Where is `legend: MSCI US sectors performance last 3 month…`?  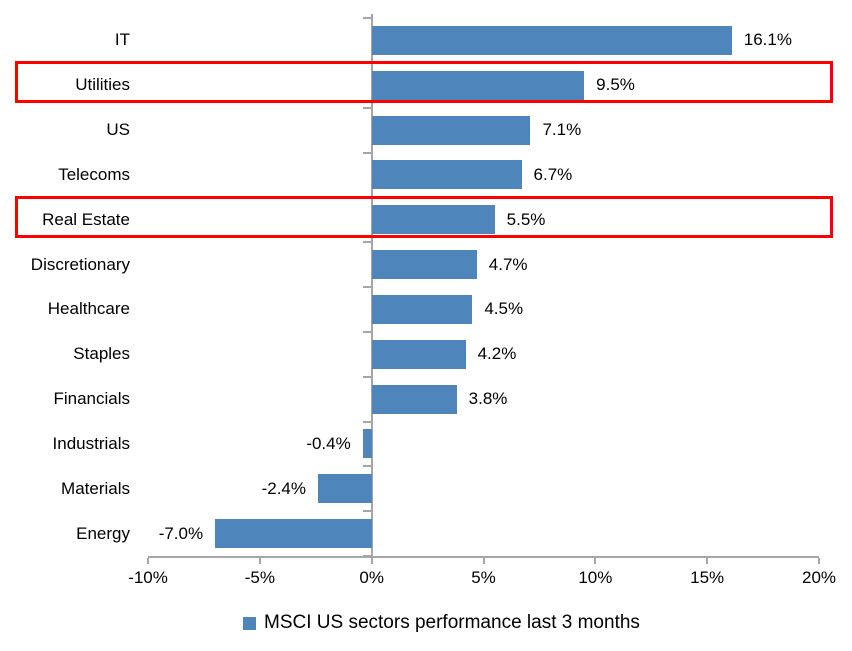
legend: MSCI US sectors performance last 3 month… is located at coordinates (441, 623).